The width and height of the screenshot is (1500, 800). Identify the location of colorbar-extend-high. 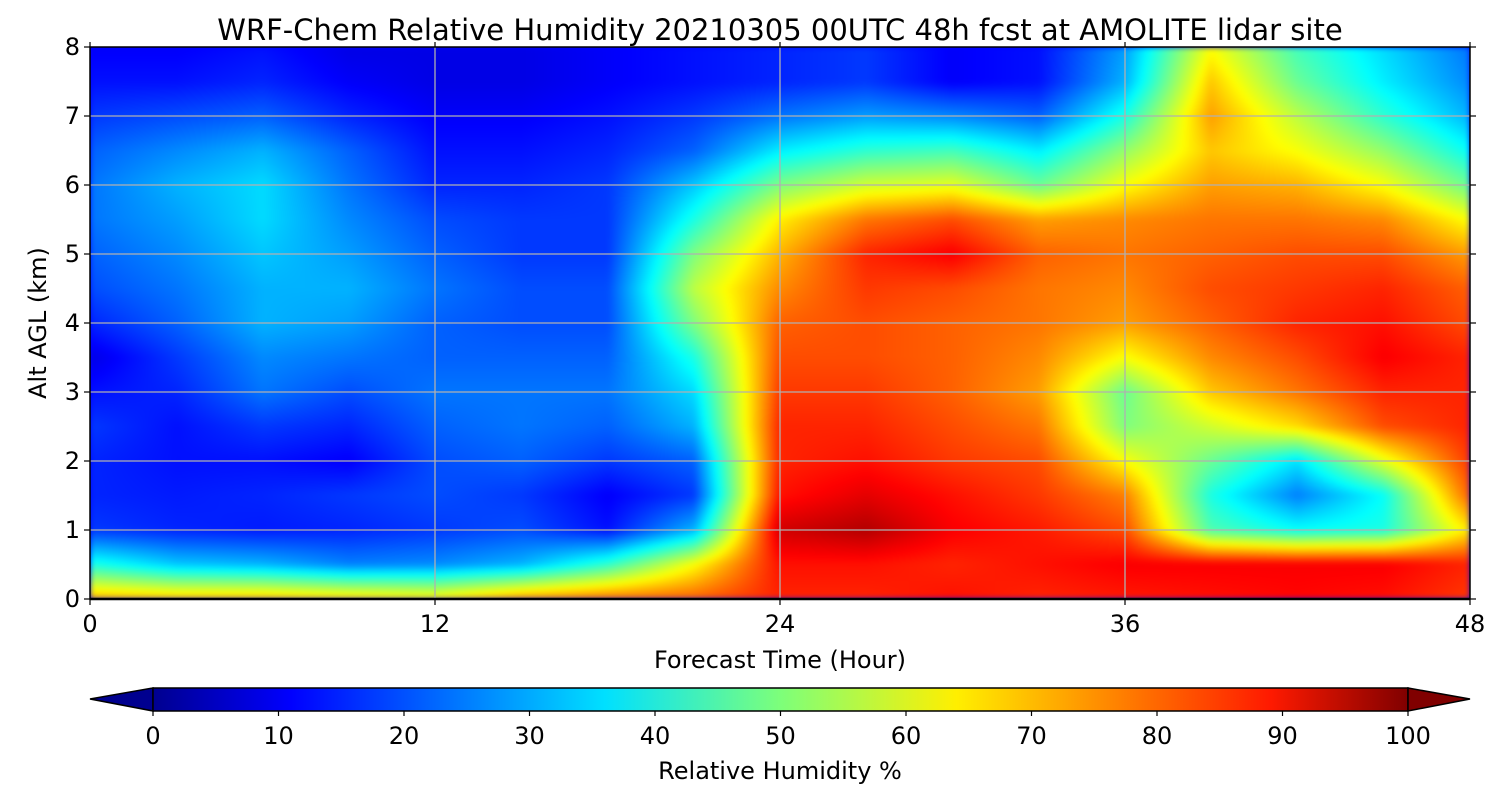
(1439, 699).